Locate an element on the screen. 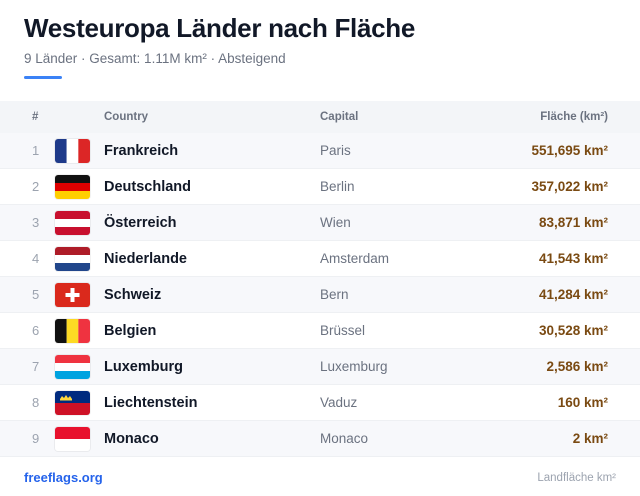  belgium-flag-icon is located at coordinates (72, 331).